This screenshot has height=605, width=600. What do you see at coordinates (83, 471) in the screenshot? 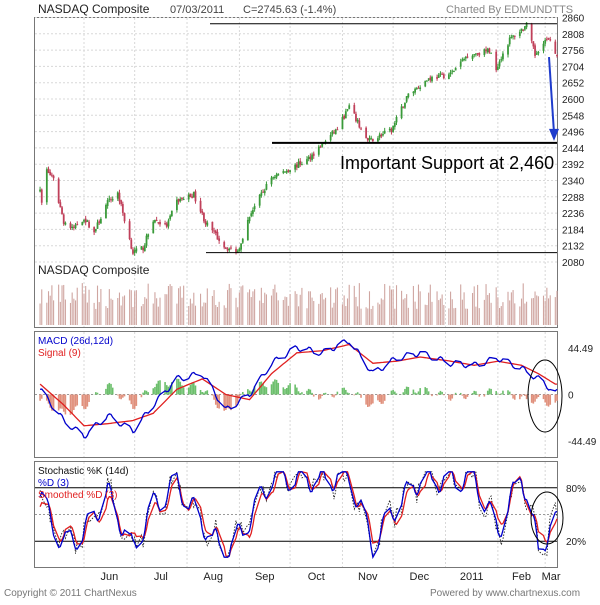
I see `stochastic-legend: Stochastic %K (14d)` at bounding box center [83, 471].